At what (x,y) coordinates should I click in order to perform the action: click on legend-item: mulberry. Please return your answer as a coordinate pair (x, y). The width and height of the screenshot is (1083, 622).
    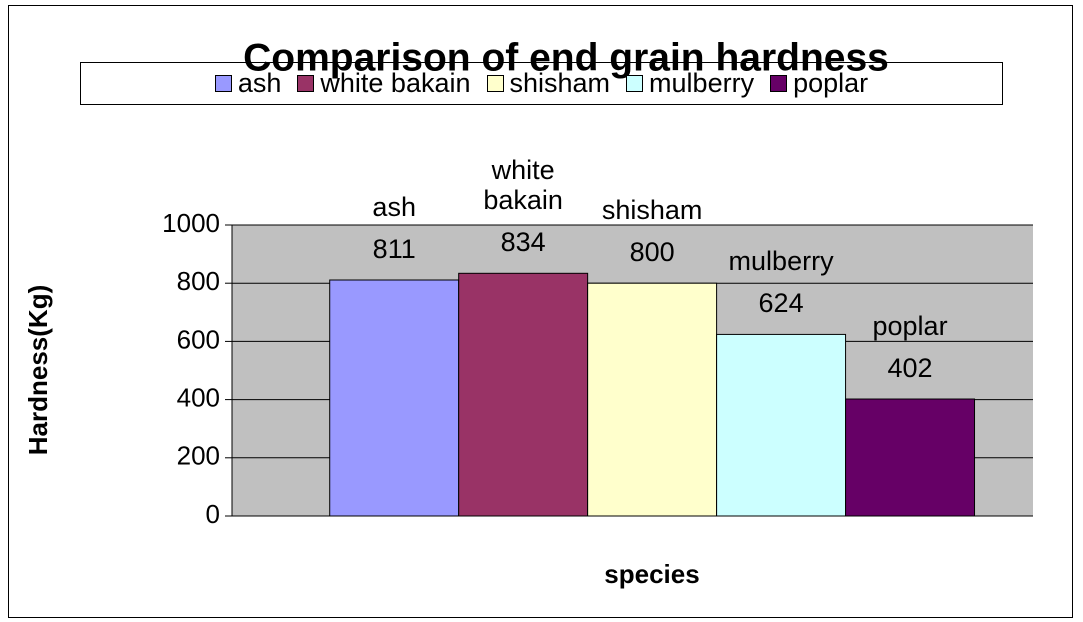
    Looking at the image, I should click on (690, 83).